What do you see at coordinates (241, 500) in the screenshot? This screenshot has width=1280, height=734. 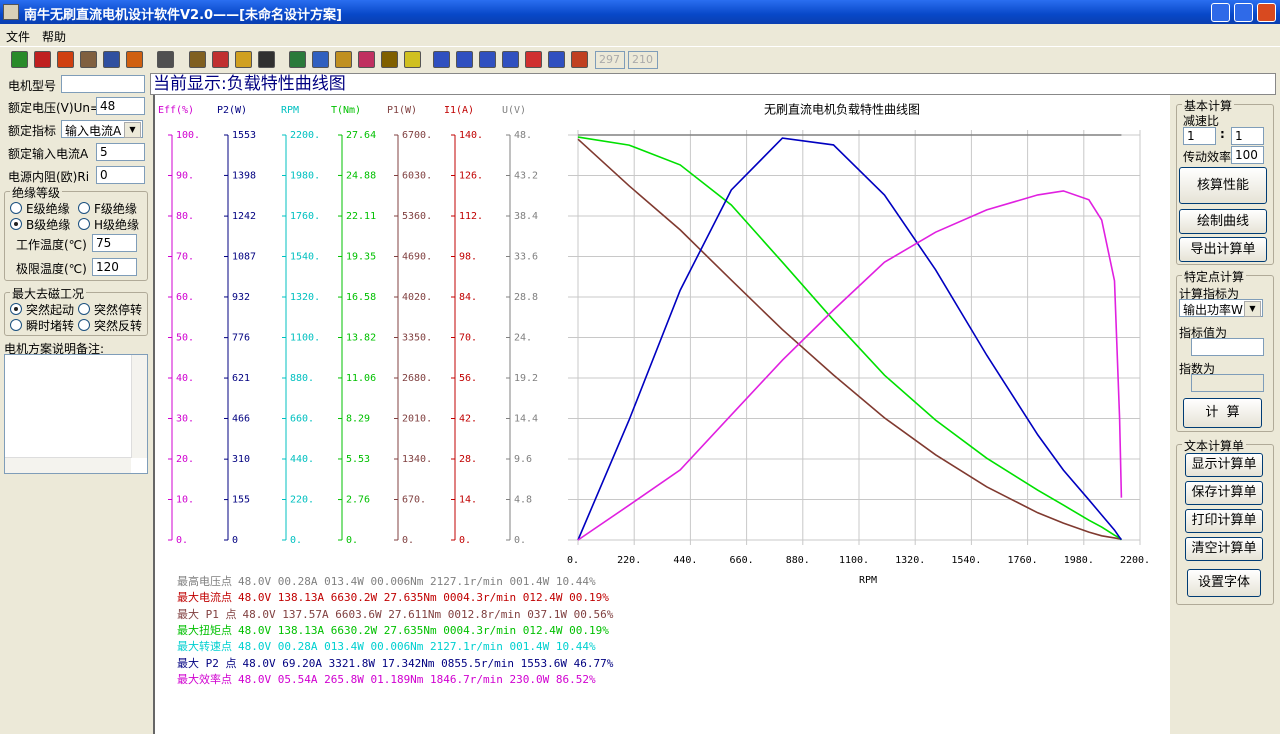 I see `y-tick-label: 155` at bounding box center [241, 500].